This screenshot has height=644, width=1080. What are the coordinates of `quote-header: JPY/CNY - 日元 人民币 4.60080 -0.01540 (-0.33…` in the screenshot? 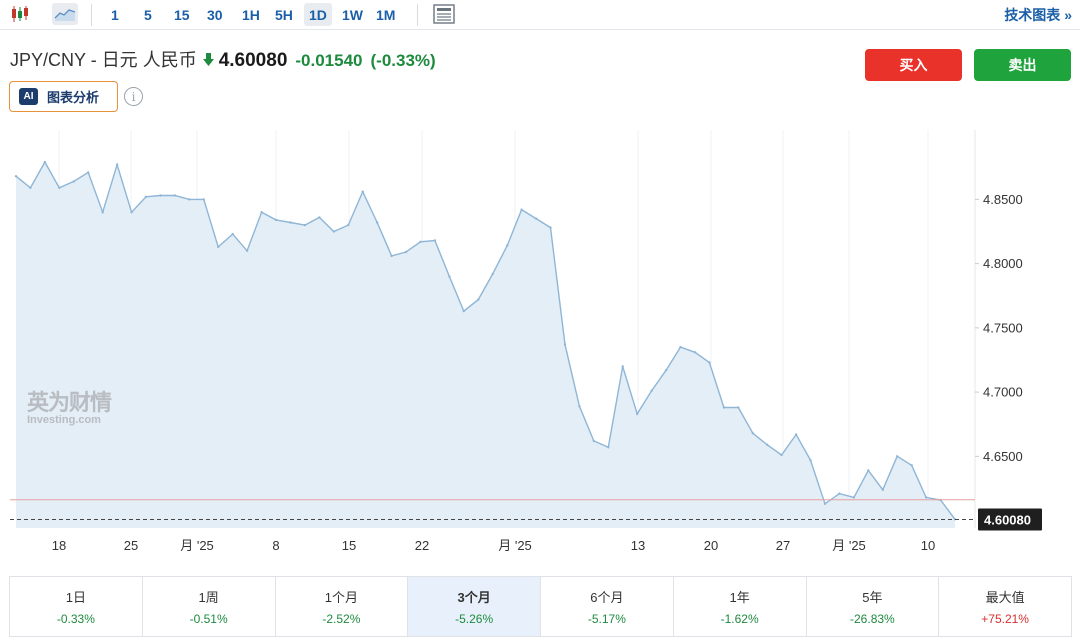 It's located at (223, 59).